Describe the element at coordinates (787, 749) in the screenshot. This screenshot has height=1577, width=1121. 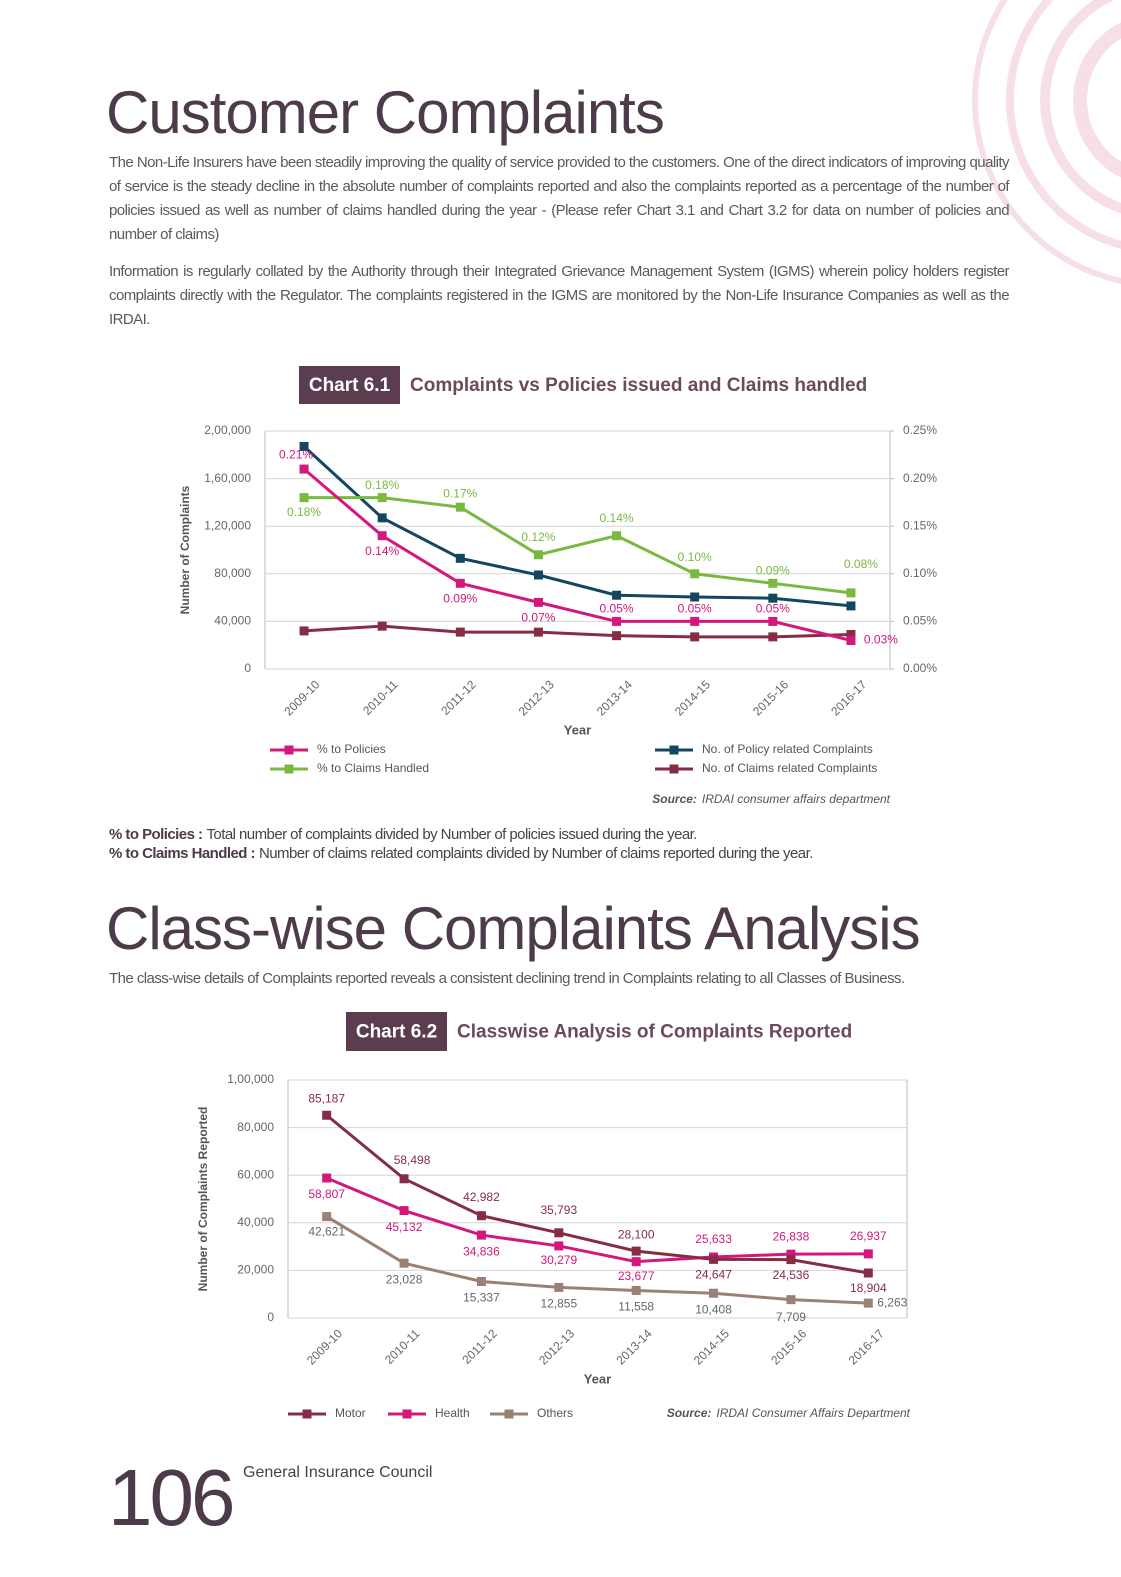
I see `legend-label: No. of Policy related Complaints` at that location.